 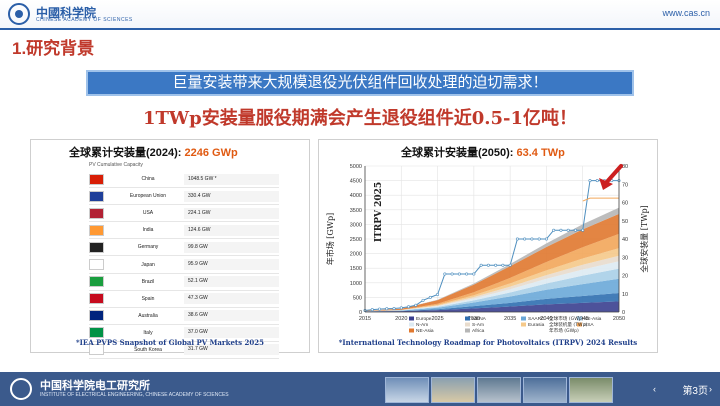 What do you see at coordinates (492, 306) in the screenshot?
I see `area-series-europe` at bounding box center [492, 306].